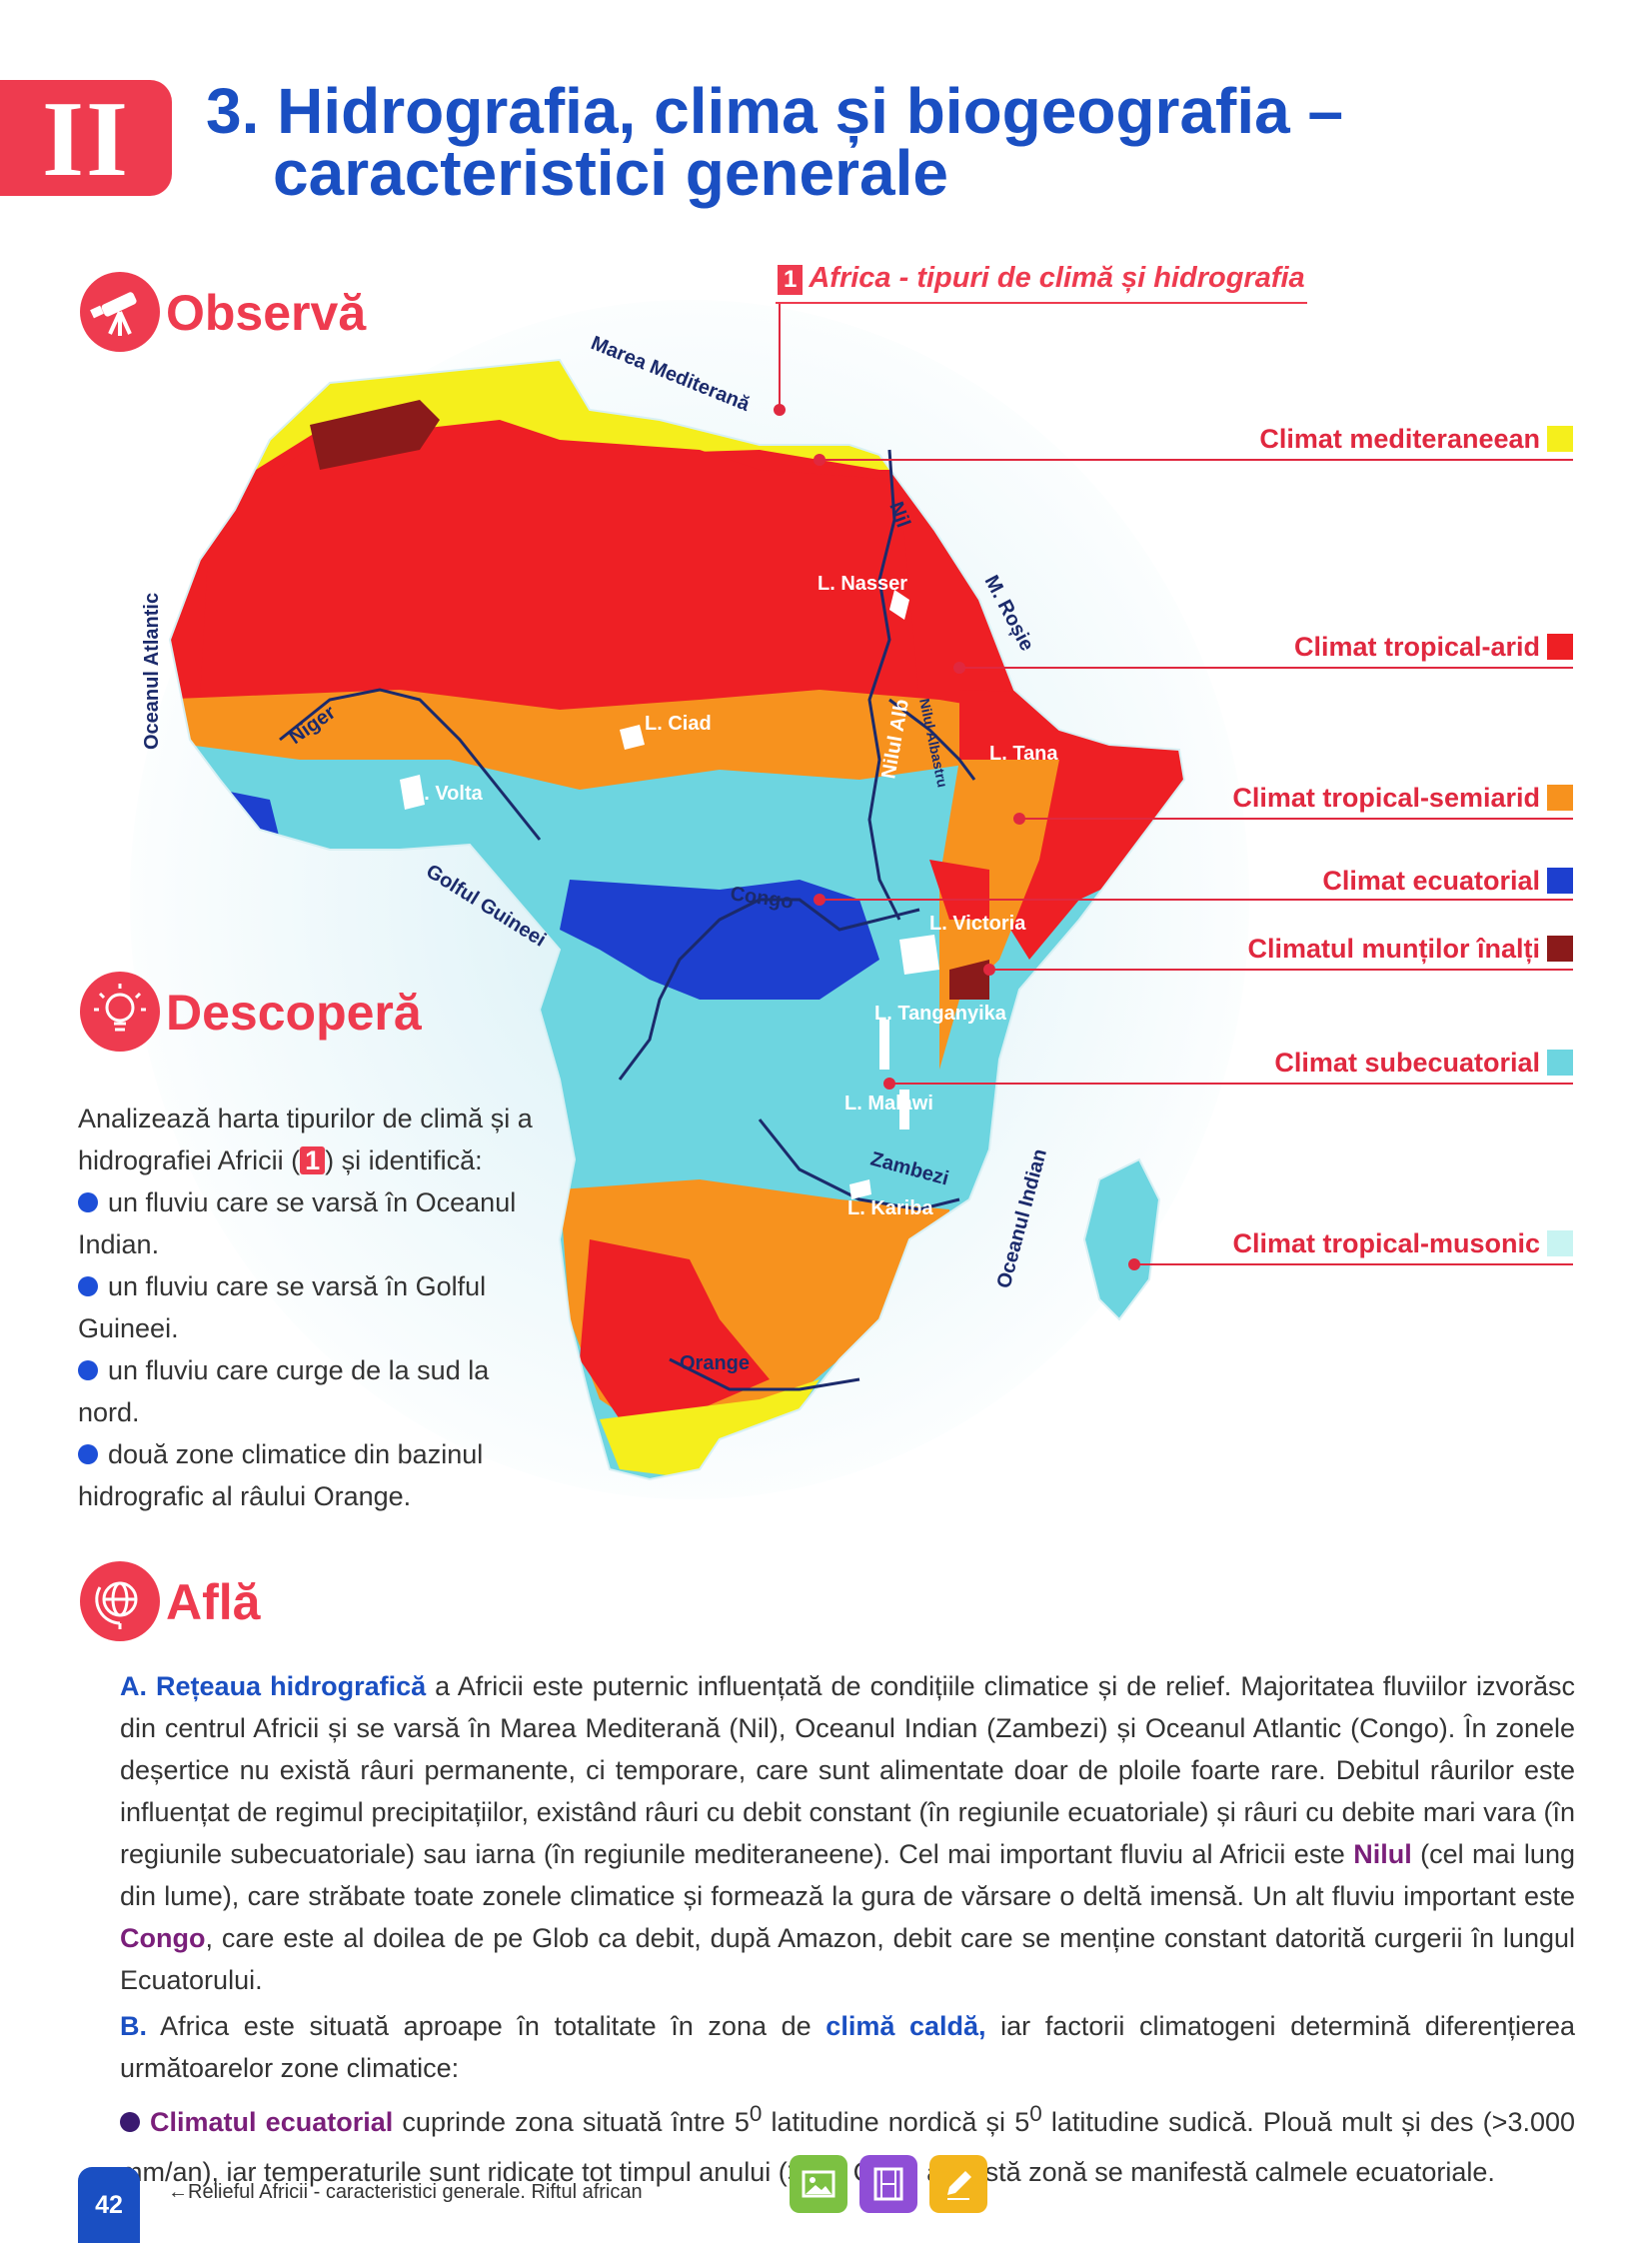 Image resolution: width=1652 pixels, height=2243 pixels. I want to click on legend-label-subequatorial: Climat subecuatorial, so click(1407, 1063).